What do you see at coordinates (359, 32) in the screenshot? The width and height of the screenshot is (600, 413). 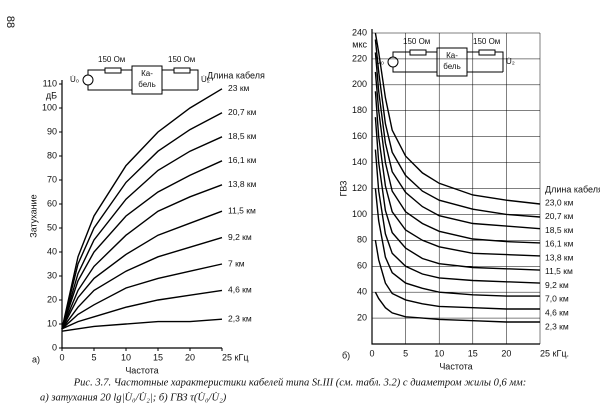 I see `y-tick-label: 240` at bounding box center [359, 32].